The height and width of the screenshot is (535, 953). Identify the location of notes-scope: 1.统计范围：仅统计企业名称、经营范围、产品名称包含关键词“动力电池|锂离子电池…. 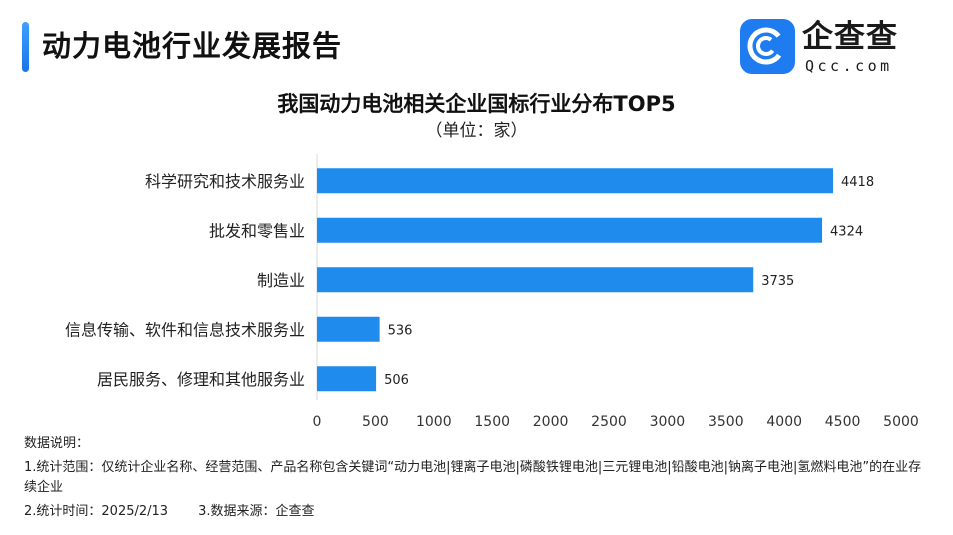
(473, 477).